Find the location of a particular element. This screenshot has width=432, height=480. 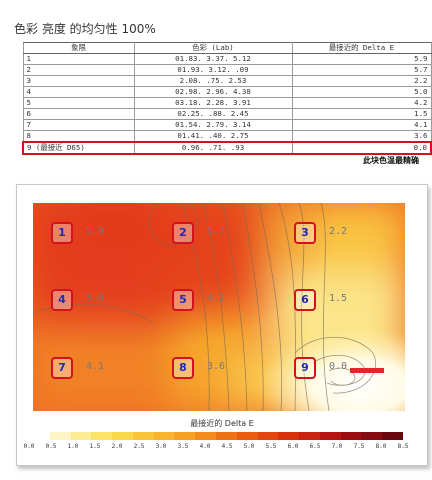

row-label: 3 is located at coordinates (78, 81).